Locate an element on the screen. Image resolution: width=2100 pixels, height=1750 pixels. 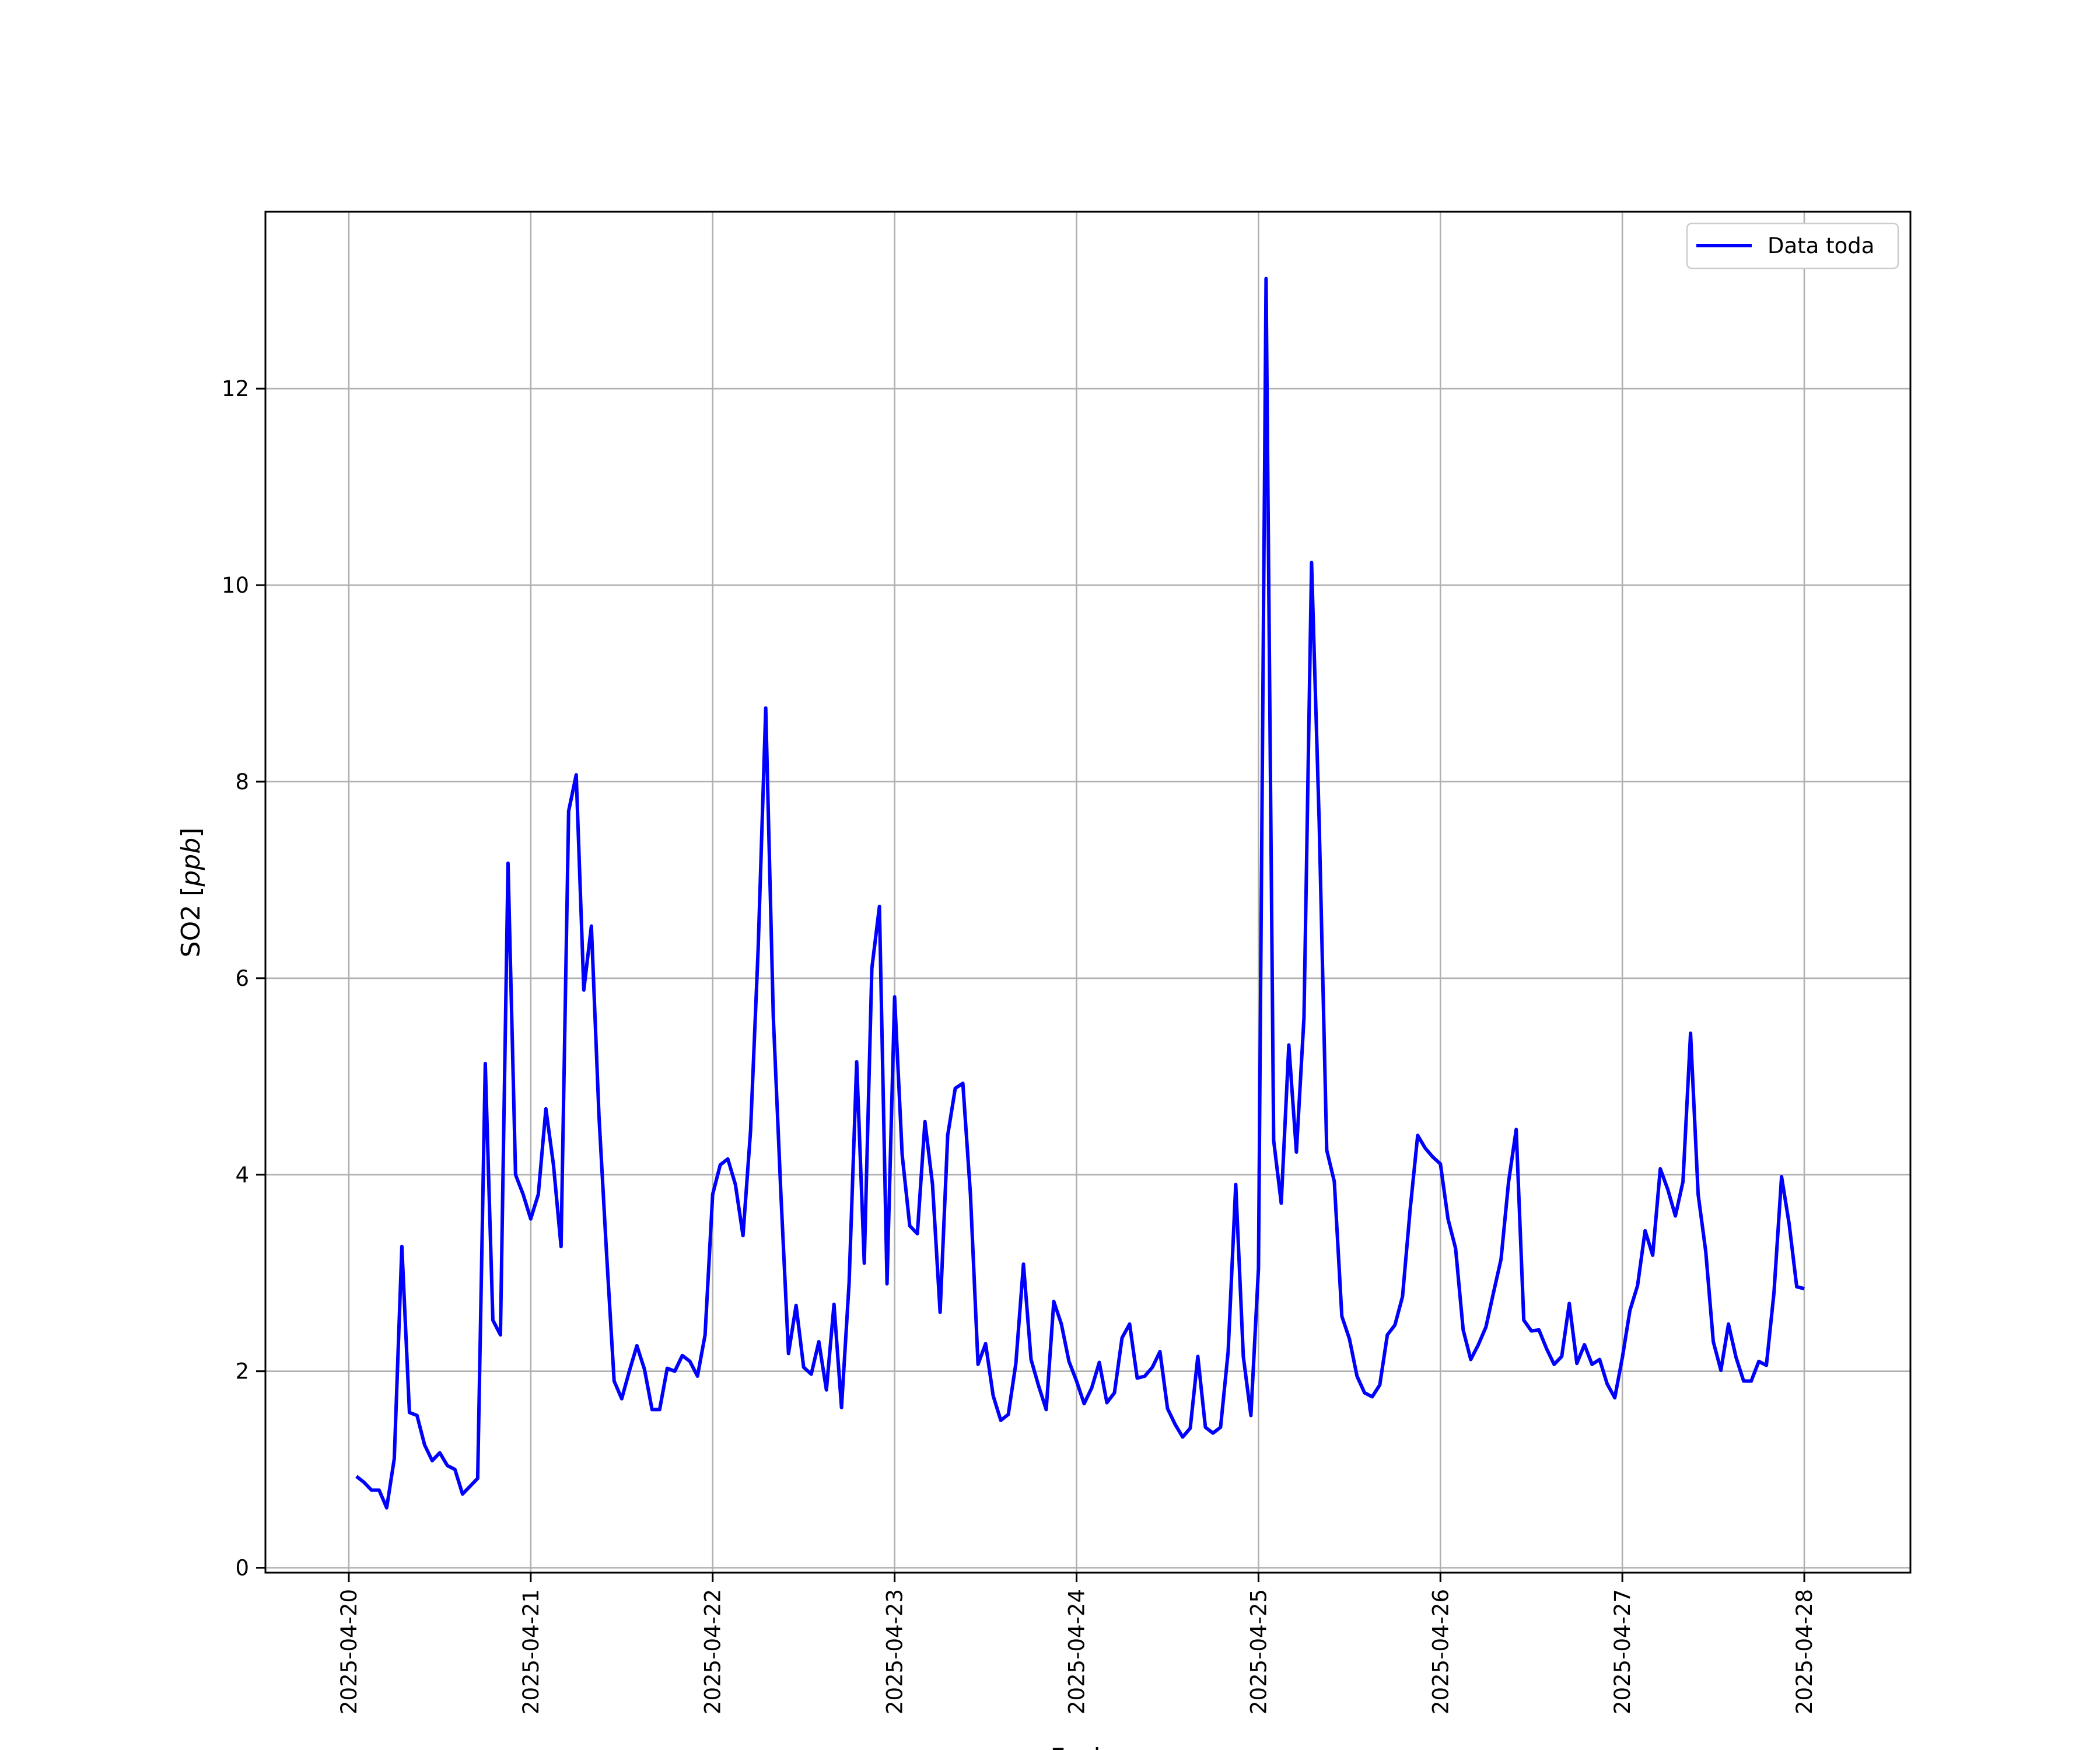
y-tick-label: 0 is located at coordinates (242, 1568).